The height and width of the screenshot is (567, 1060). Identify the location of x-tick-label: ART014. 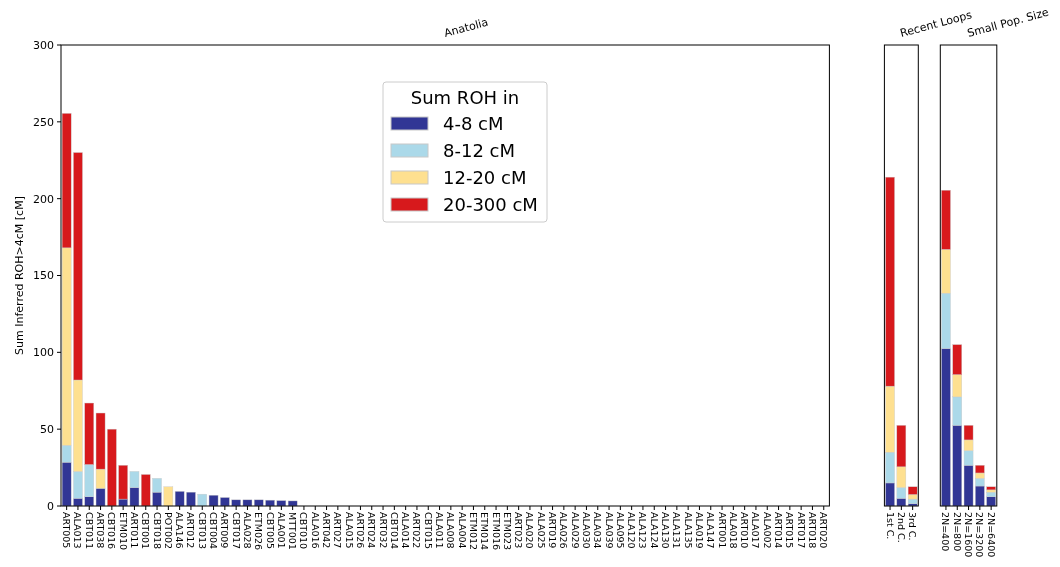
(779, 530).